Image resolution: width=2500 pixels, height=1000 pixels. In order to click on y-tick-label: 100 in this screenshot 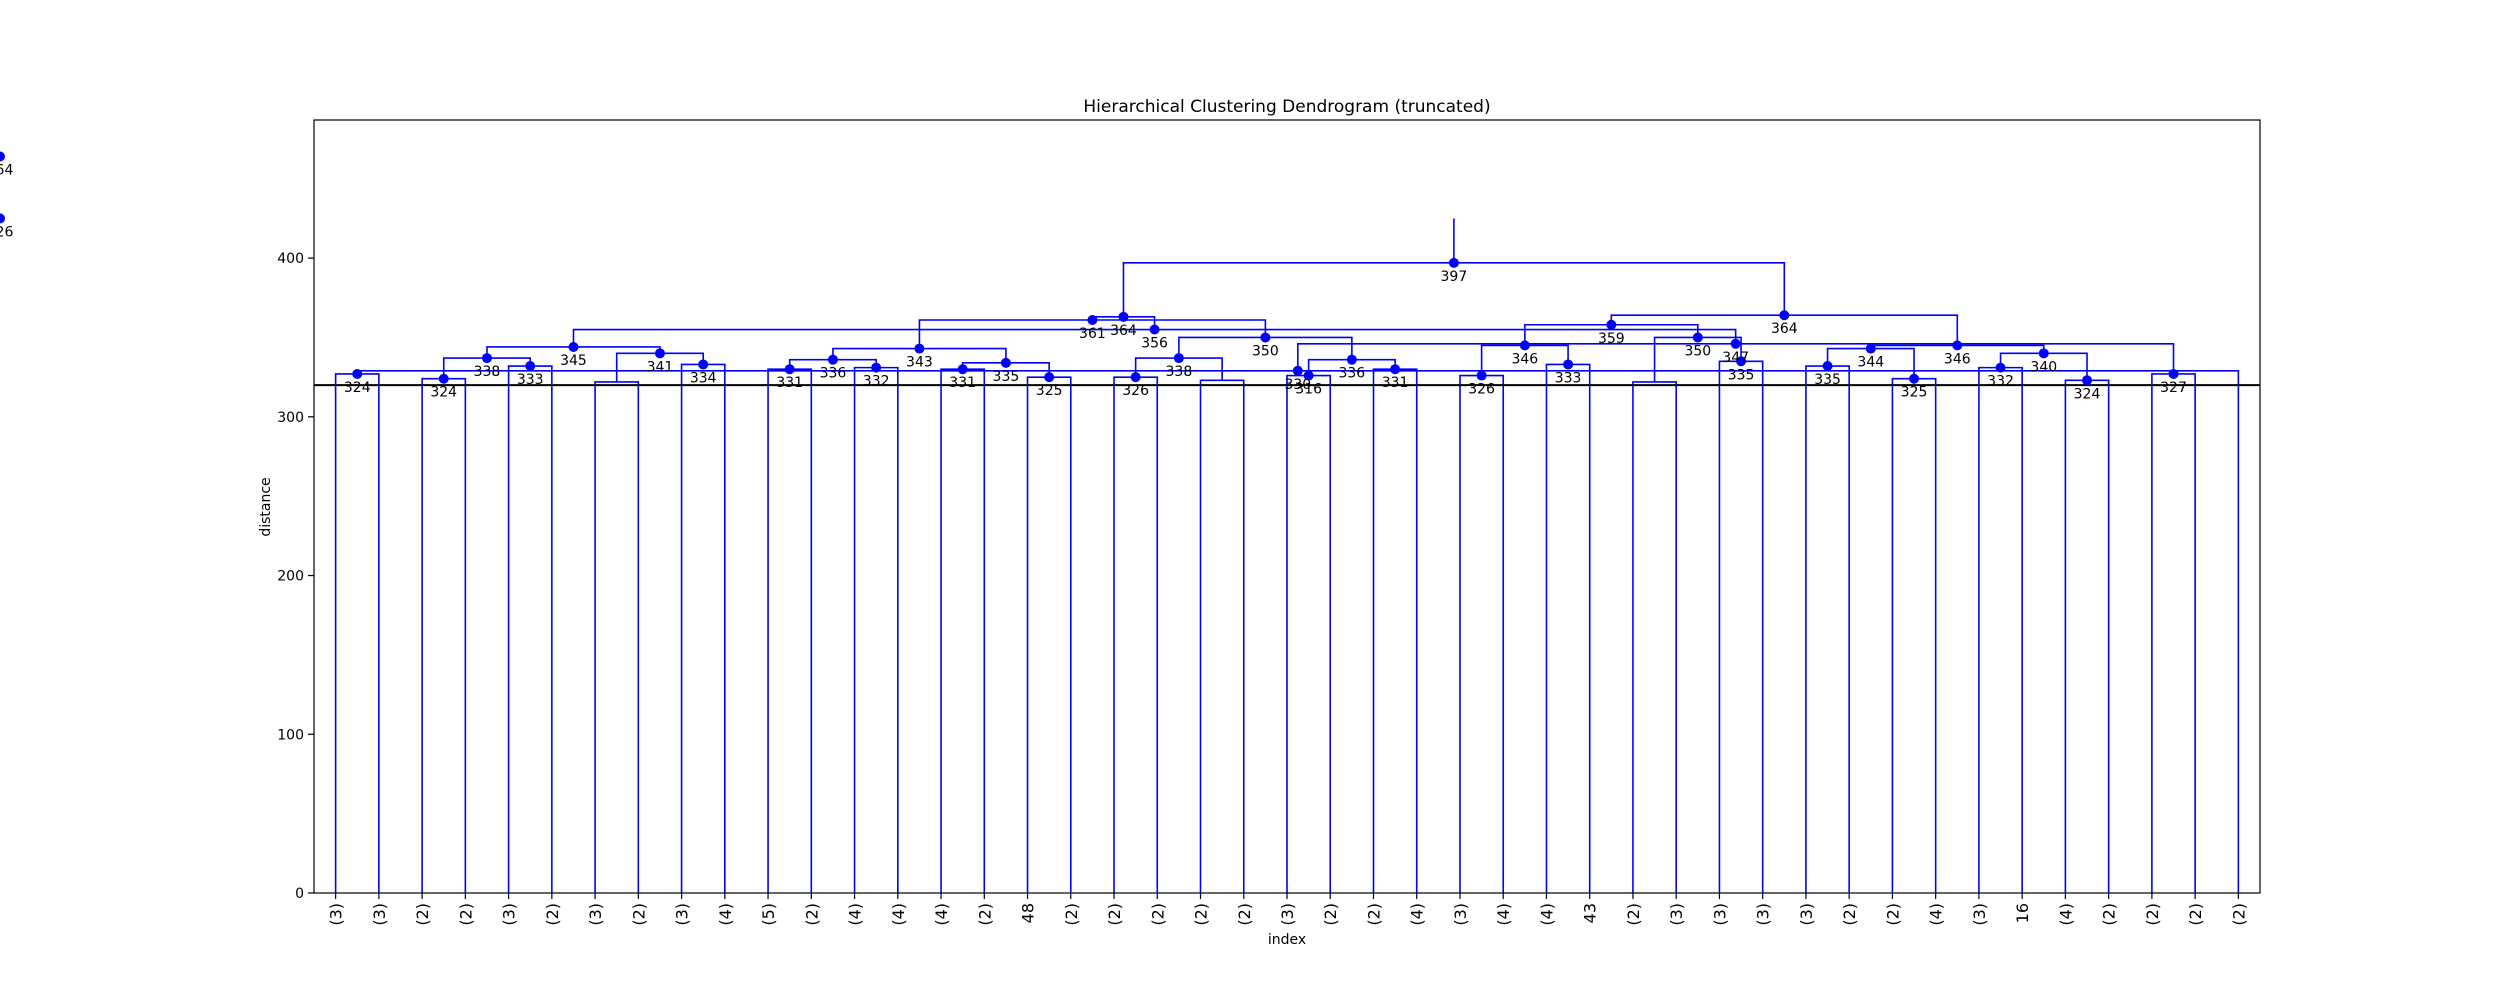, I will do `click(290, 735)`.